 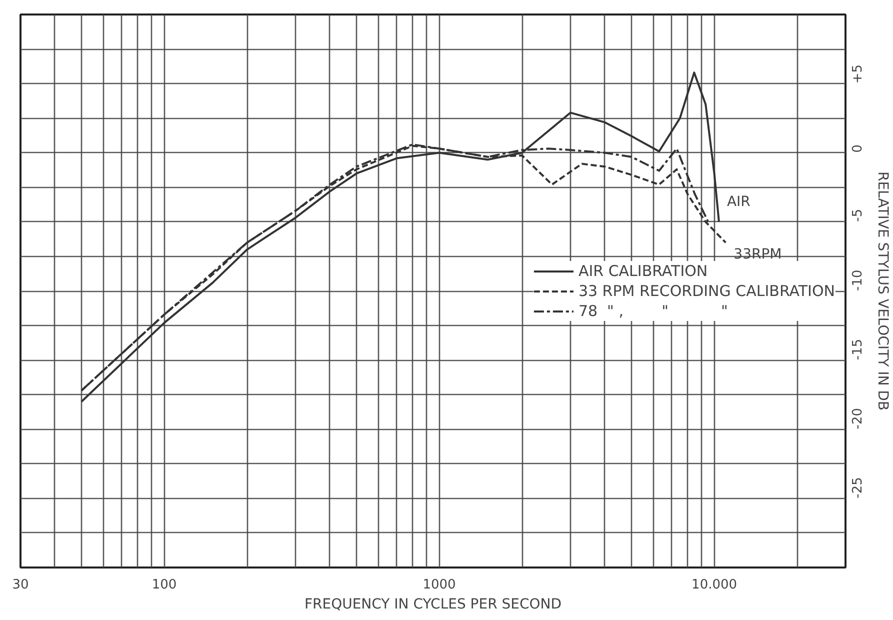 I want to click on y-tick-label: -10, so click(x=858, y=280).